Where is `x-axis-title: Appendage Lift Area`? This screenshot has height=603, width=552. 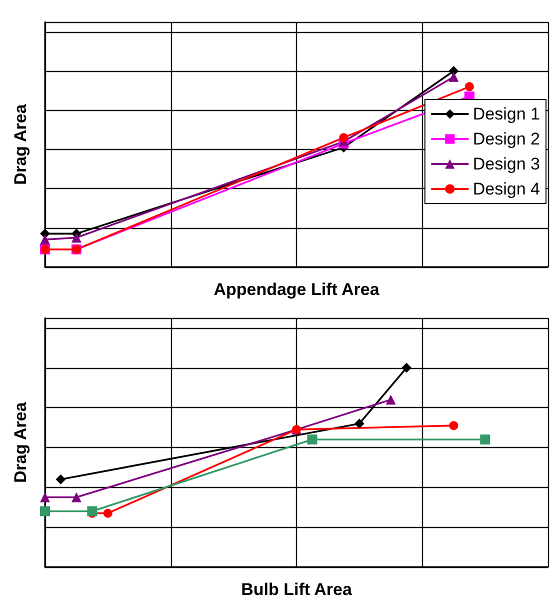
x-axis-title: Appendage Lift Area is located at coordinates (297, 289).